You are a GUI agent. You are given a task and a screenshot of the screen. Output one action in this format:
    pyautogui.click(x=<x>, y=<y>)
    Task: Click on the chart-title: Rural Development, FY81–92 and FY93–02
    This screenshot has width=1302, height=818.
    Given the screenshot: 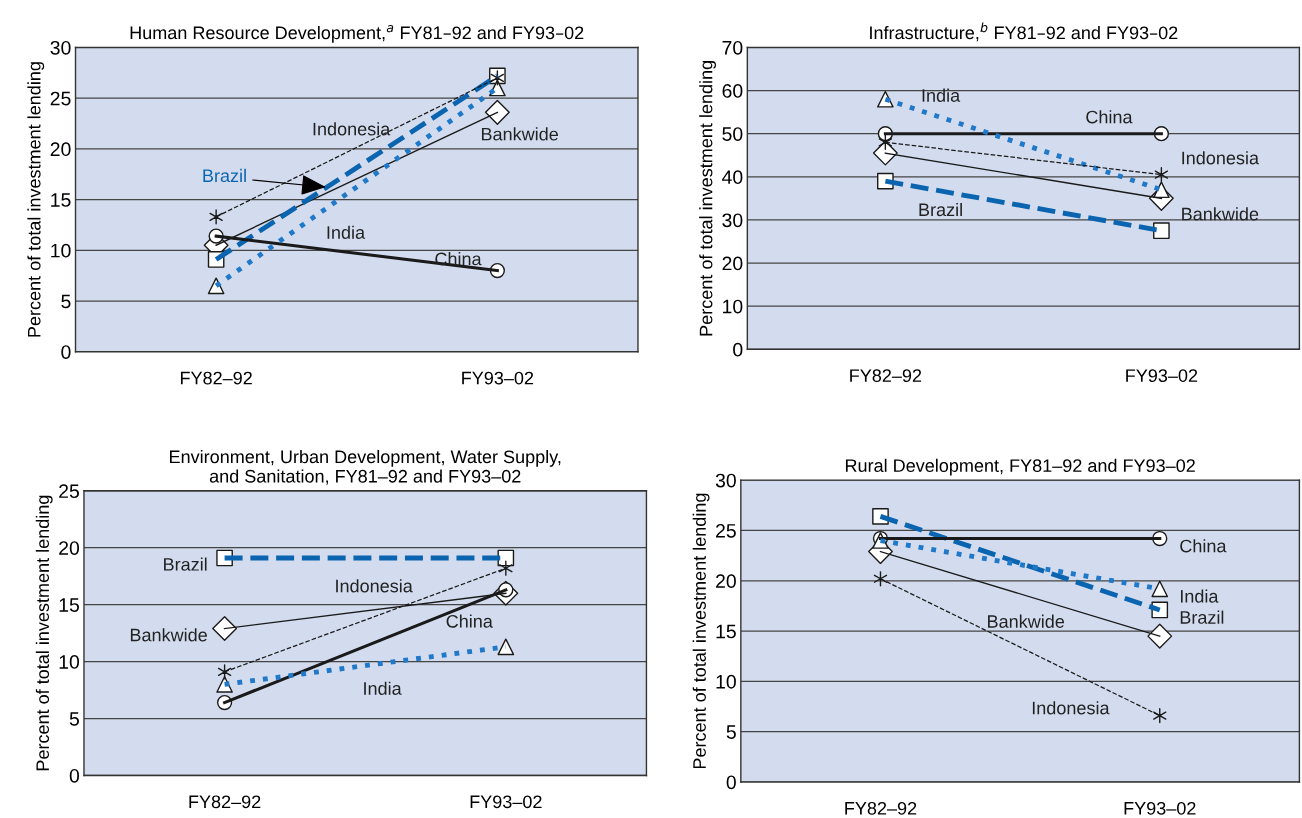 What is the action you would take?
    pyautogui.click(x=1020, y=467)
    